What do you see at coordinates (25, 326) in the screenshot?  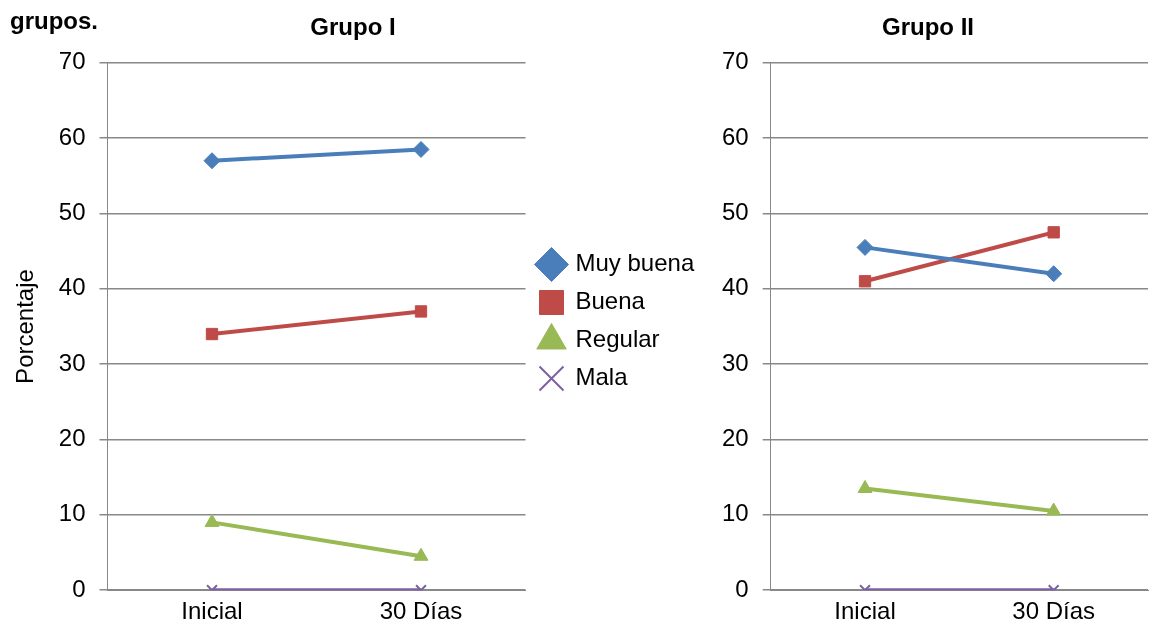 I see `y-axis-title: Porcentaje` at bounding box center [25, 326].